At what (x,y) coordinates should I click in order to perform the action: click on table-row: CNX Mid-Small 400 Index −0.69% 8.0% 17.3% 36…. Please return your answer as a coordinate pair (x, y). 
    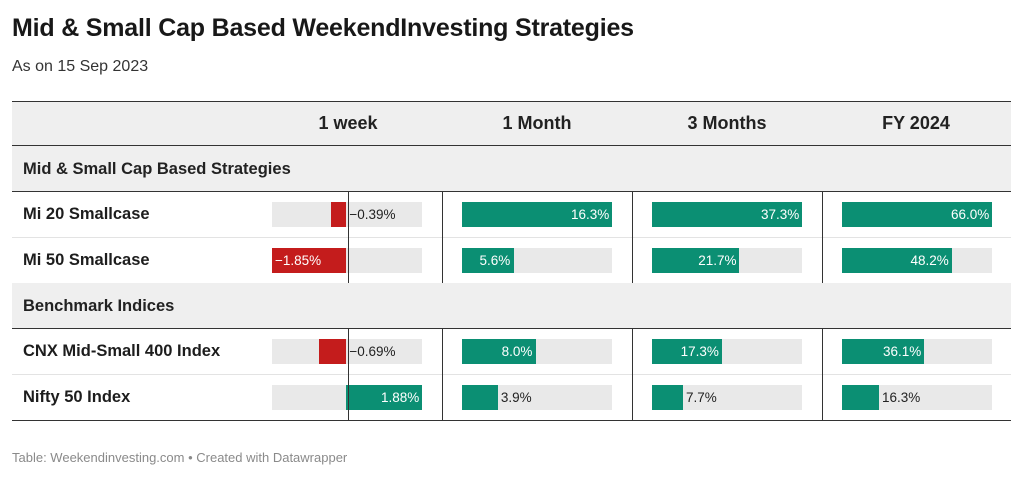
    Looking at the image, I should click on (511, 351).